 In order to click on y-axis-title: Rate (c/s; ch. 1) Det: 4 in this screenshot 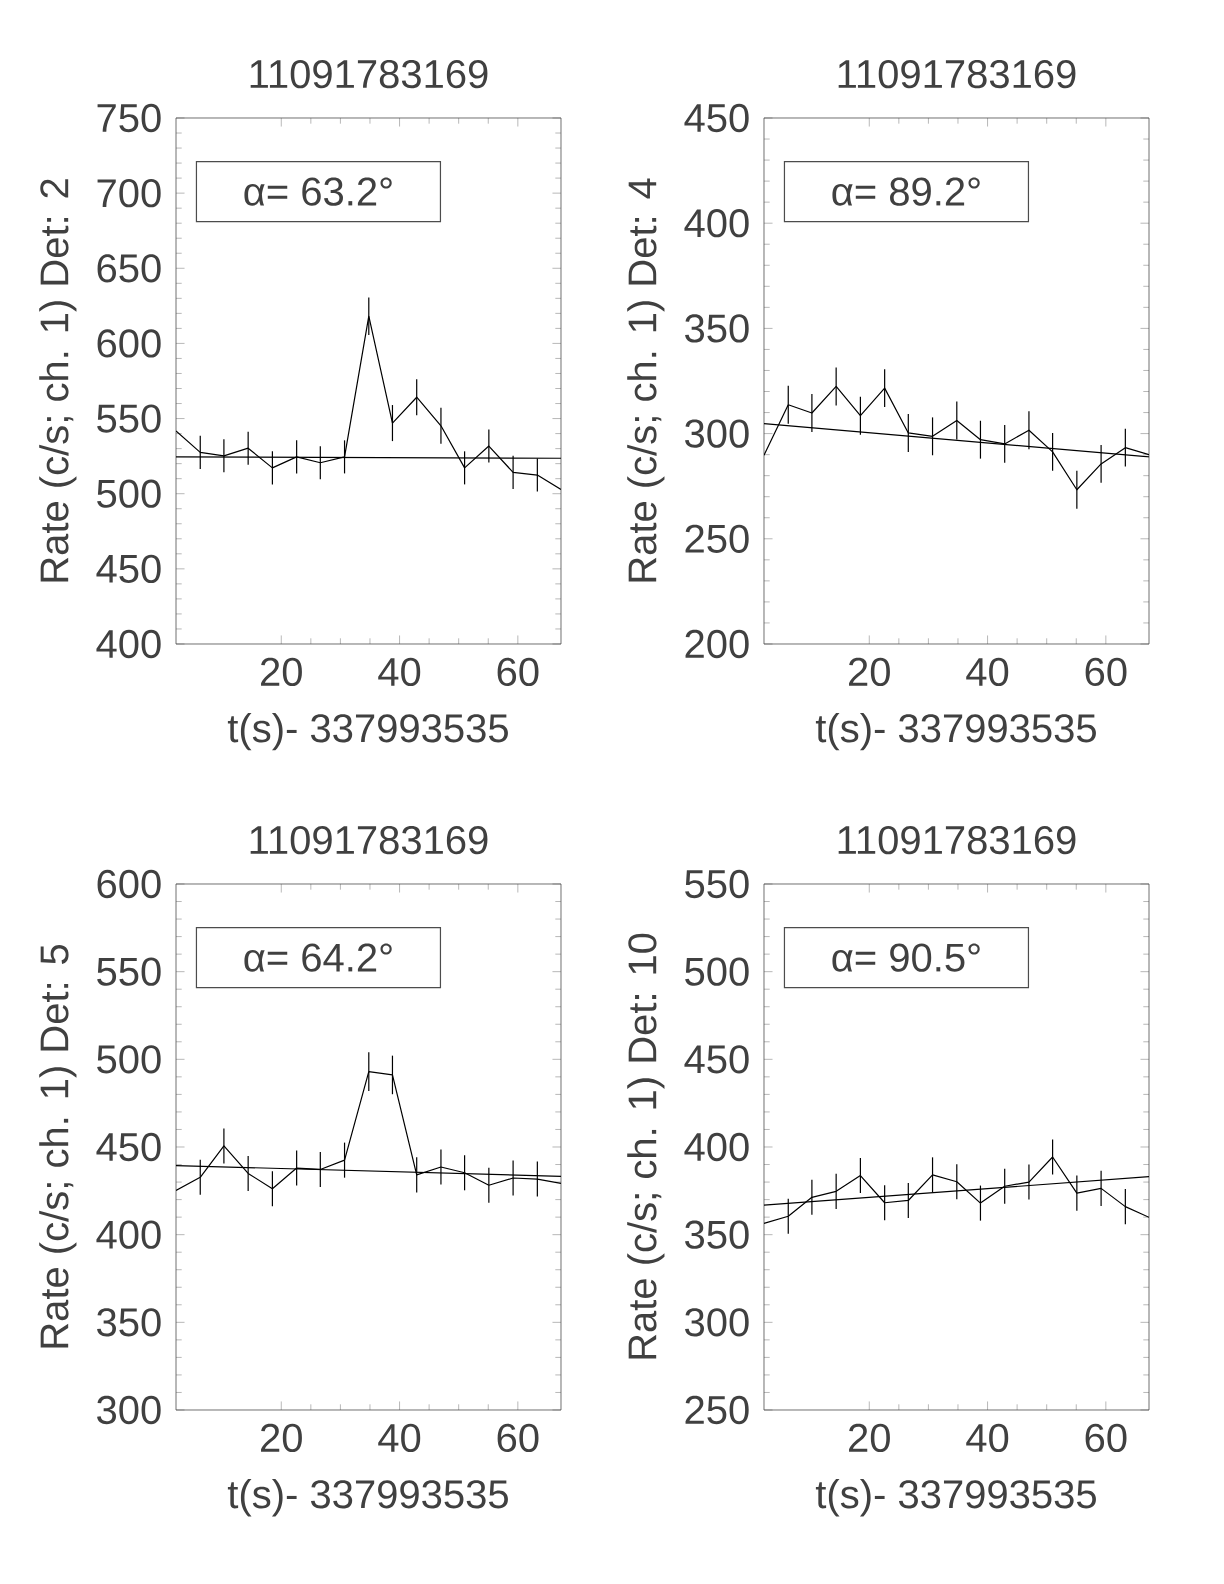, I will do `click(646, 380)`.